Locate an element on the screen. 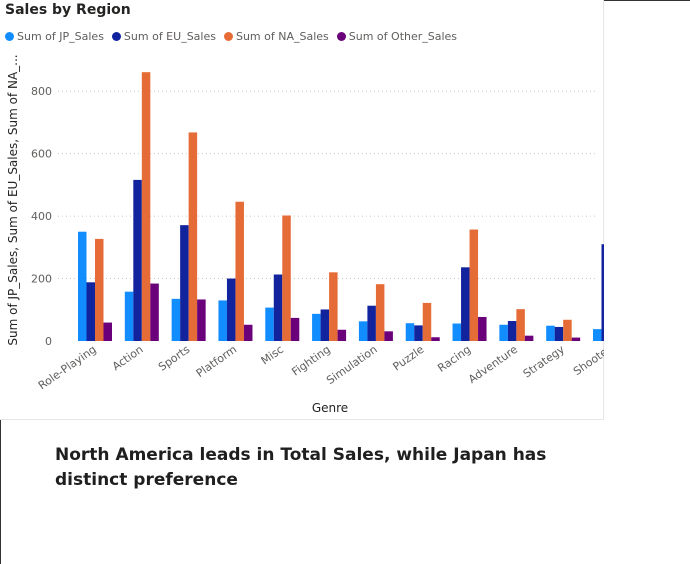  x-tick-label: Fighting is located at coordinates (310, 361).